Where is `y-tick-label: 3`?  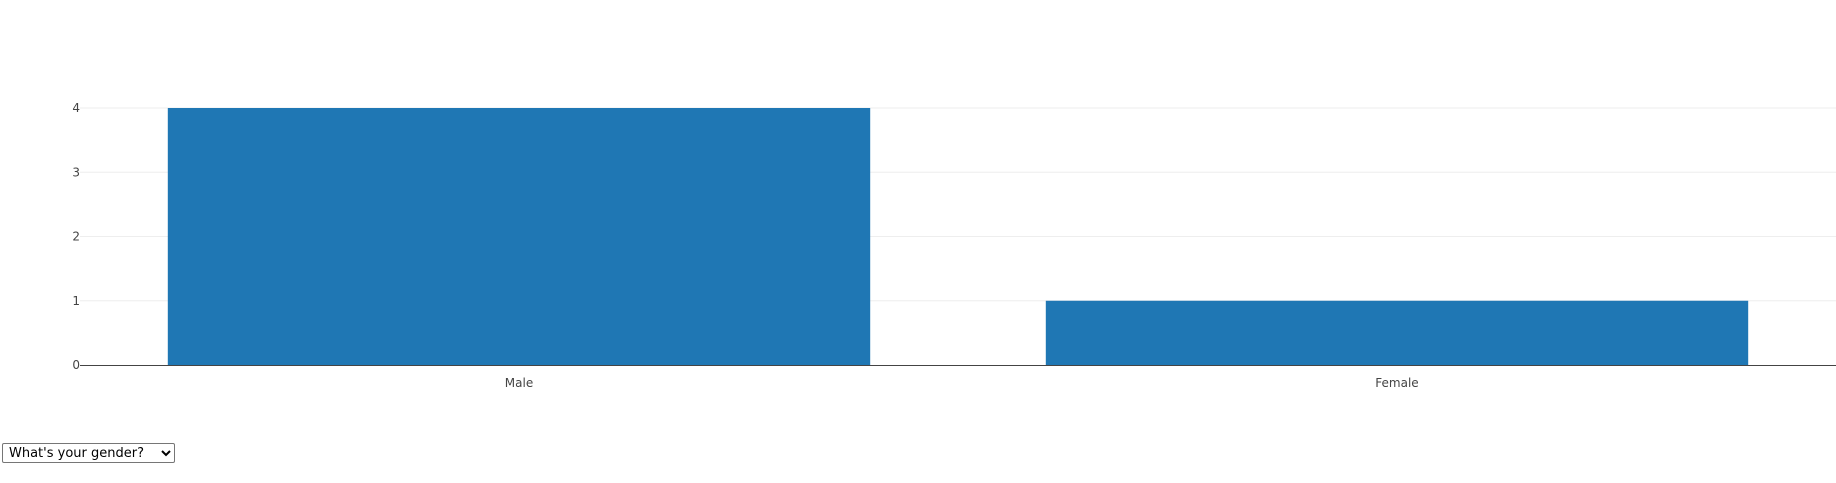 y-tick-label: 3 is located at coordinates (76, 172).